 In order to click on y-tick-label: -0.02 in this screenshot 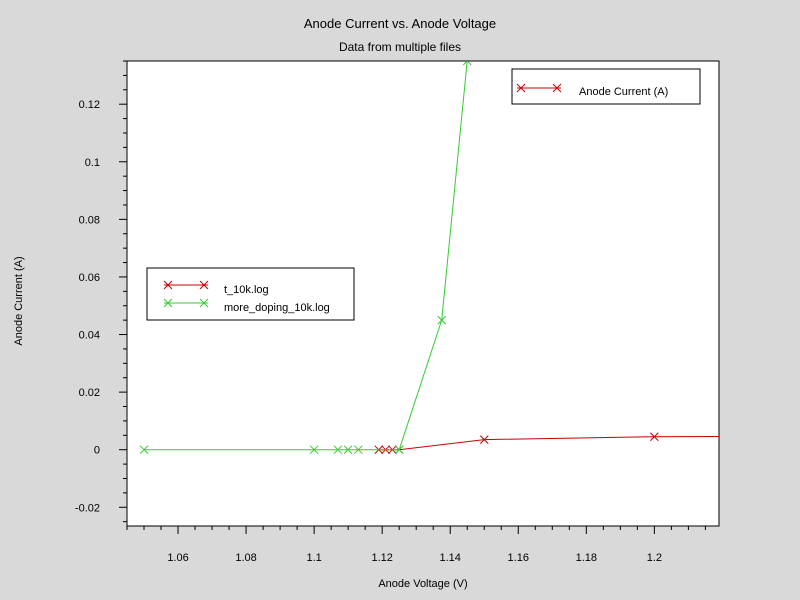, I will do `click(87, 508)`.